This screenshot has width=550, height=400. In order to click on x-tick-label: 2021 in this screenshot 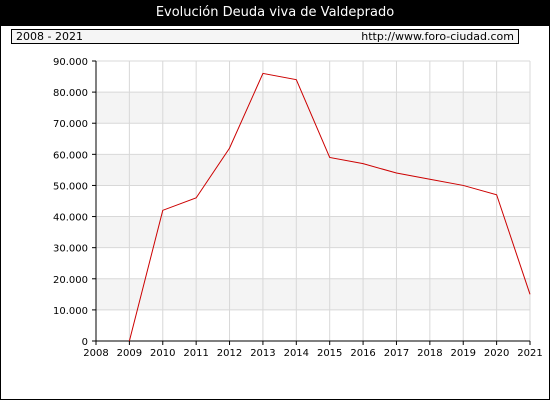, I will do `click(529, 353)`.